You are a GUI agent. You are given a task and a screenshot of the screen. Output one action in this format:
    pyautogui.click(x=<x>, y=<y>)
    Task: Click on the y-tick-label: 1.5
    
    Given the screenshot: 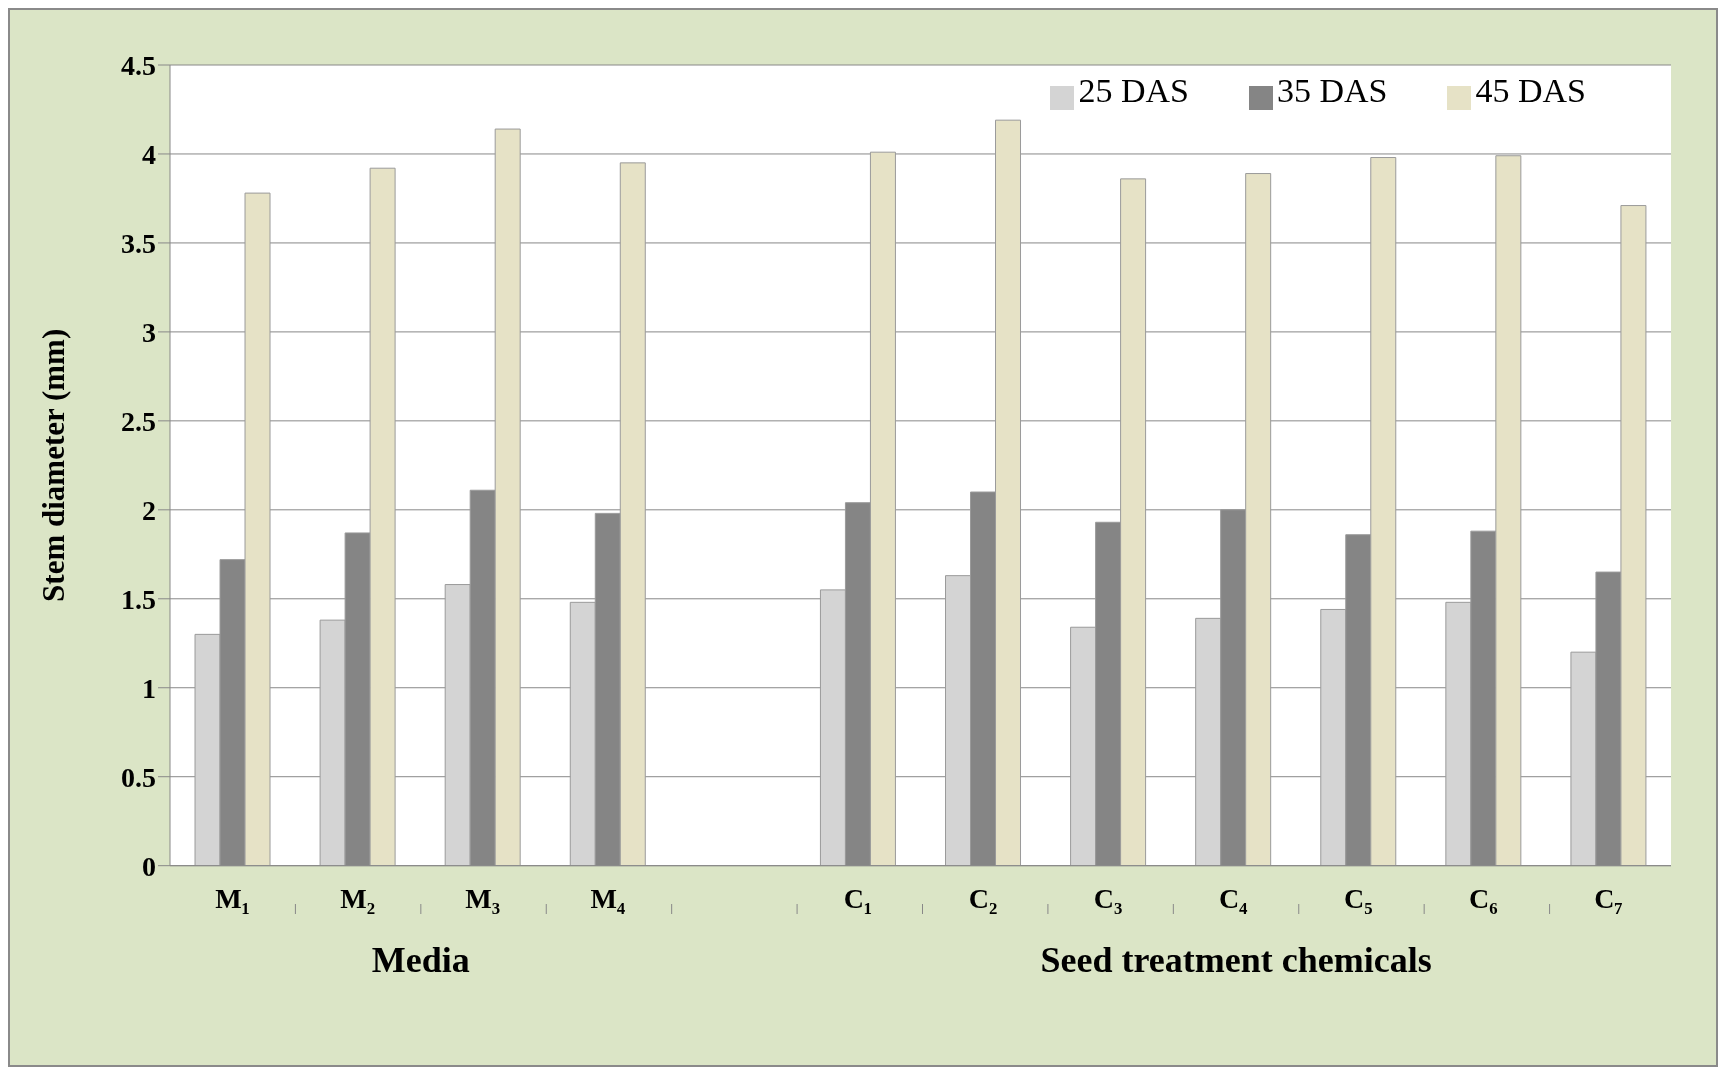 What is the action you would take?
    pyautogui.click(x=138, y=599)
    